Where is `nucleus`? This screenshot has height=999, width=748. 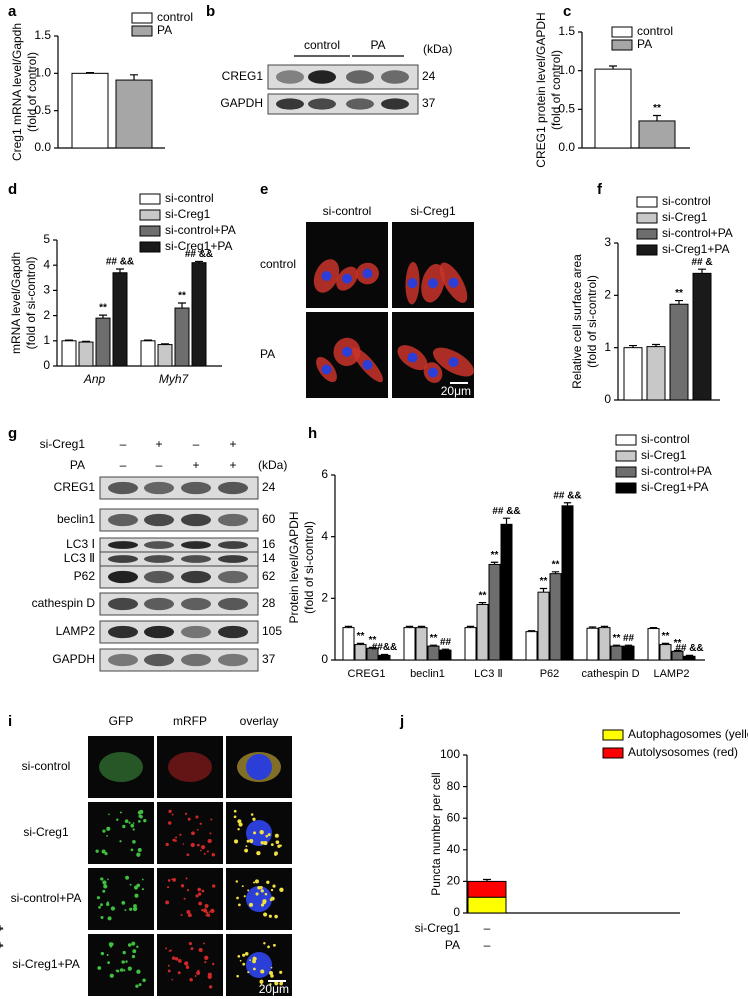 nucleus is located at coordinates (453, 282).